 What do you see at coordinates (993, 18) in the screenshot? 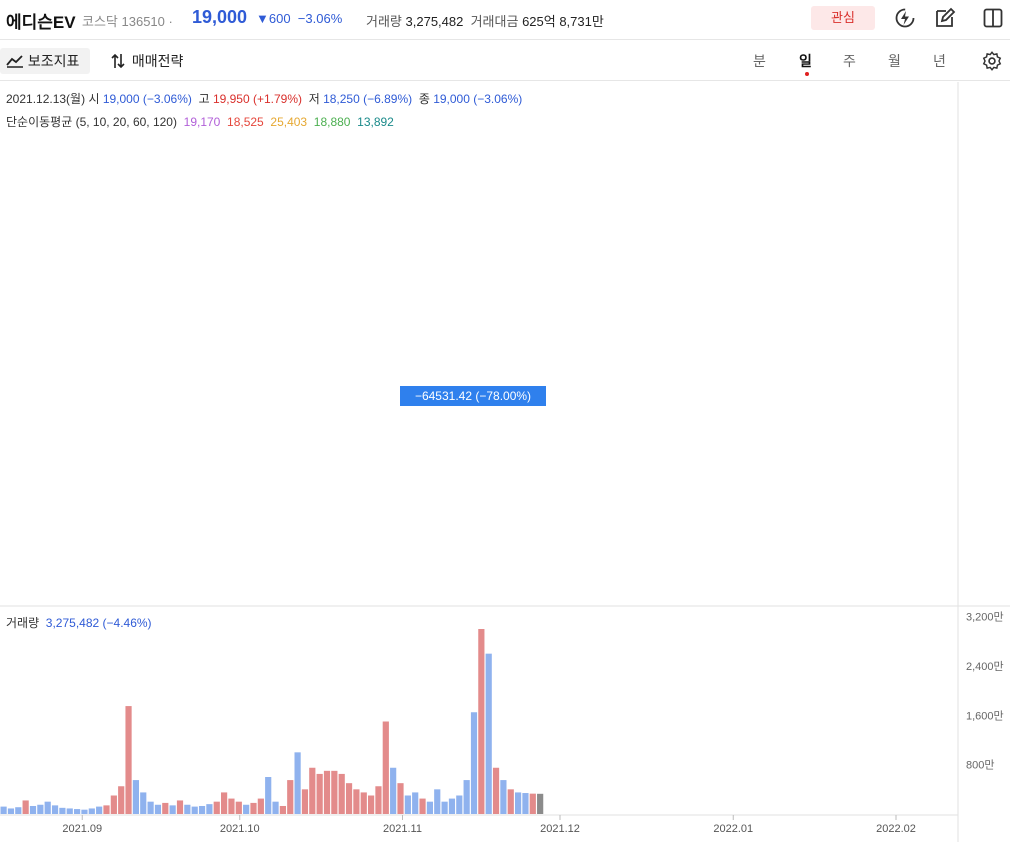
I see `panel-toggle-icon` at bounding box center [993, 18].